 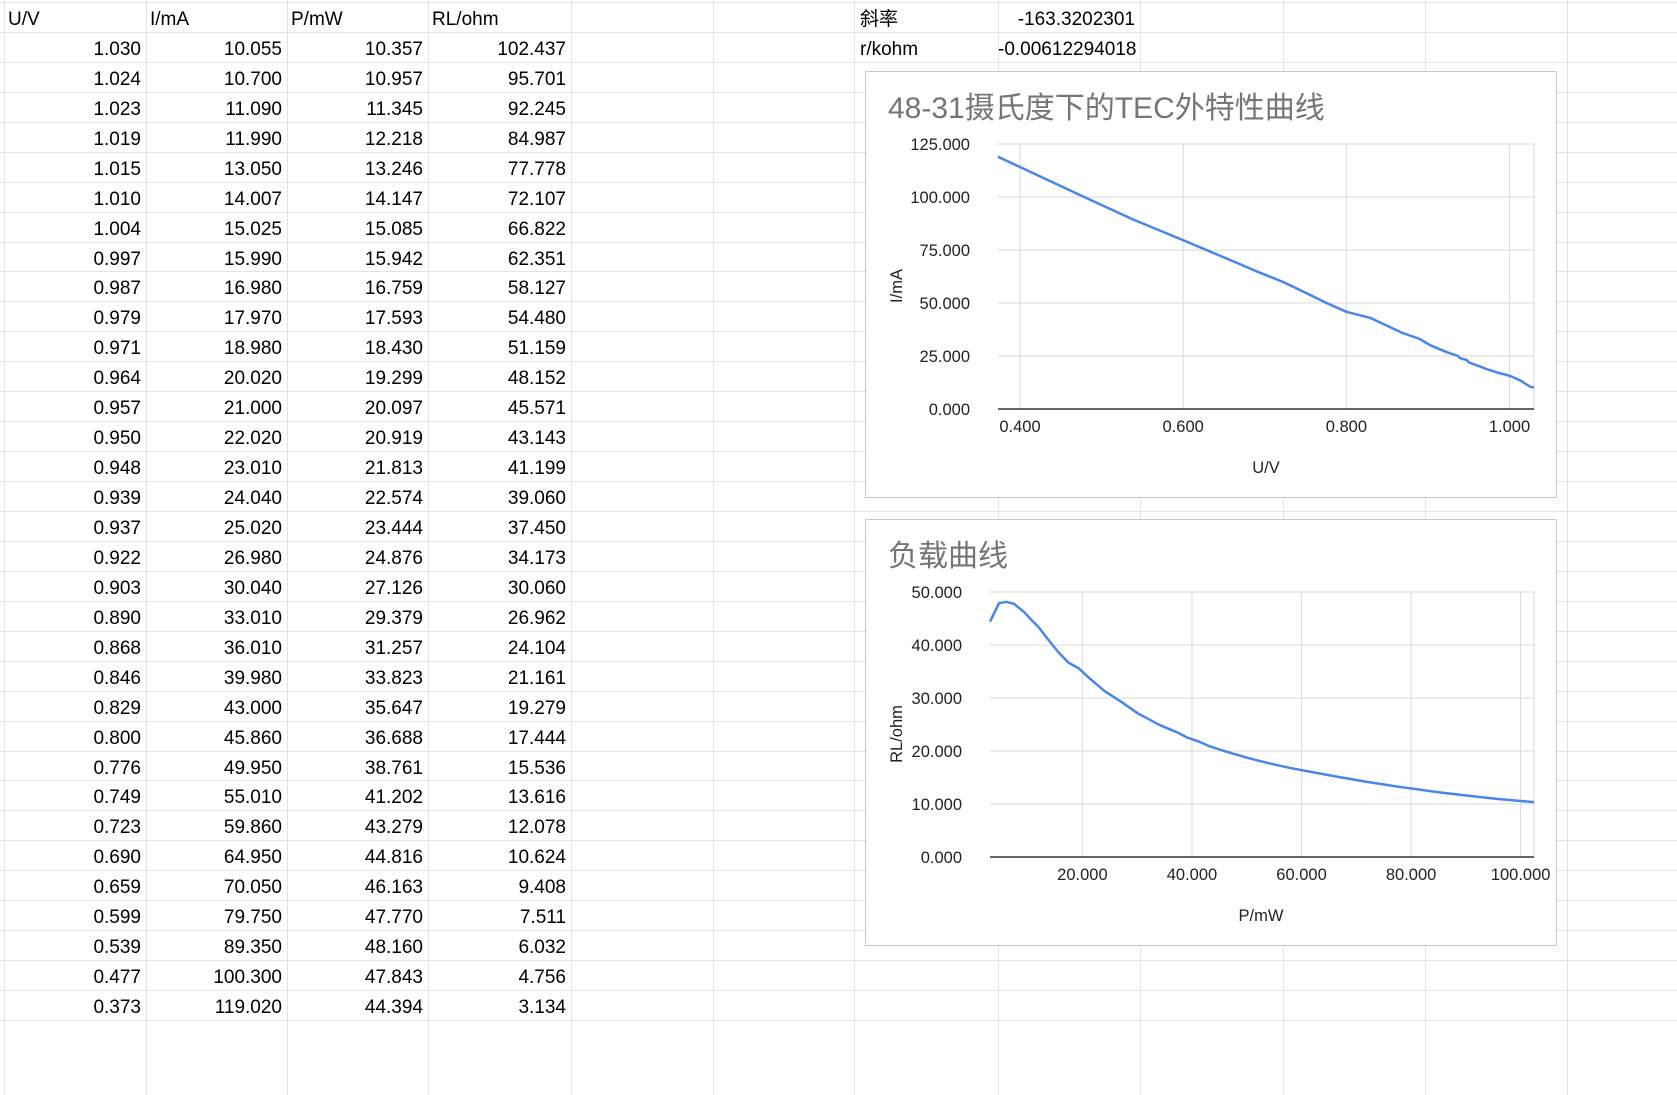 I want to click on data-cell: 92.245, so click(x=536, y=109).